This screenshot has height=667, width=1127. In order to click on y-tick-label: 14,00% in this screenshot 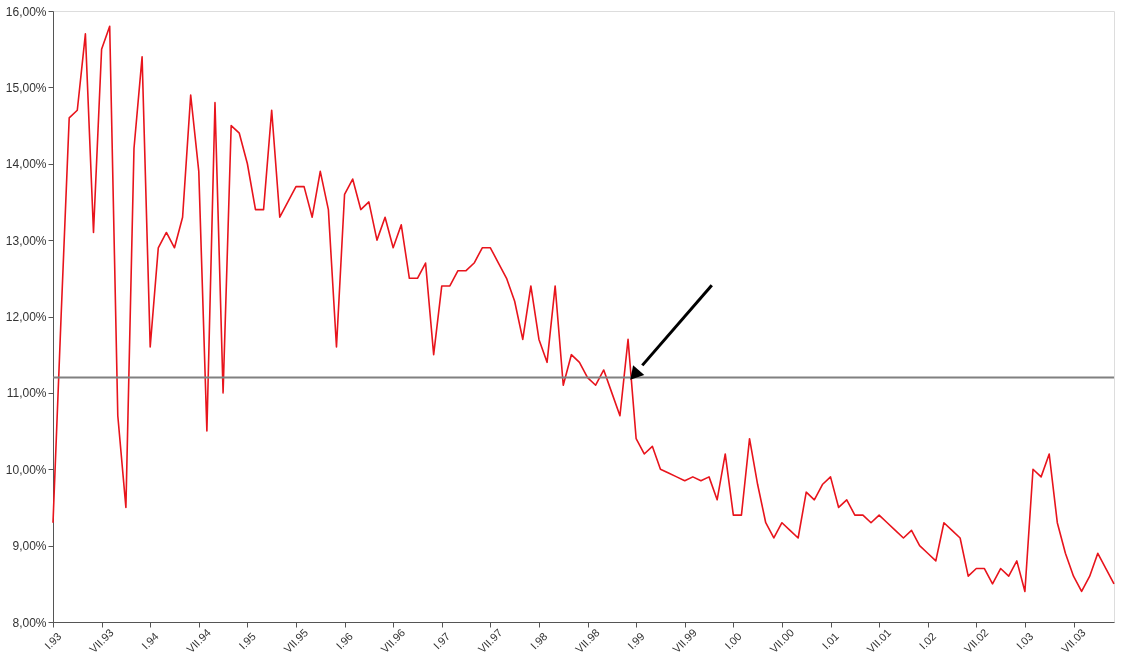, I will do `click(26, 164)`.